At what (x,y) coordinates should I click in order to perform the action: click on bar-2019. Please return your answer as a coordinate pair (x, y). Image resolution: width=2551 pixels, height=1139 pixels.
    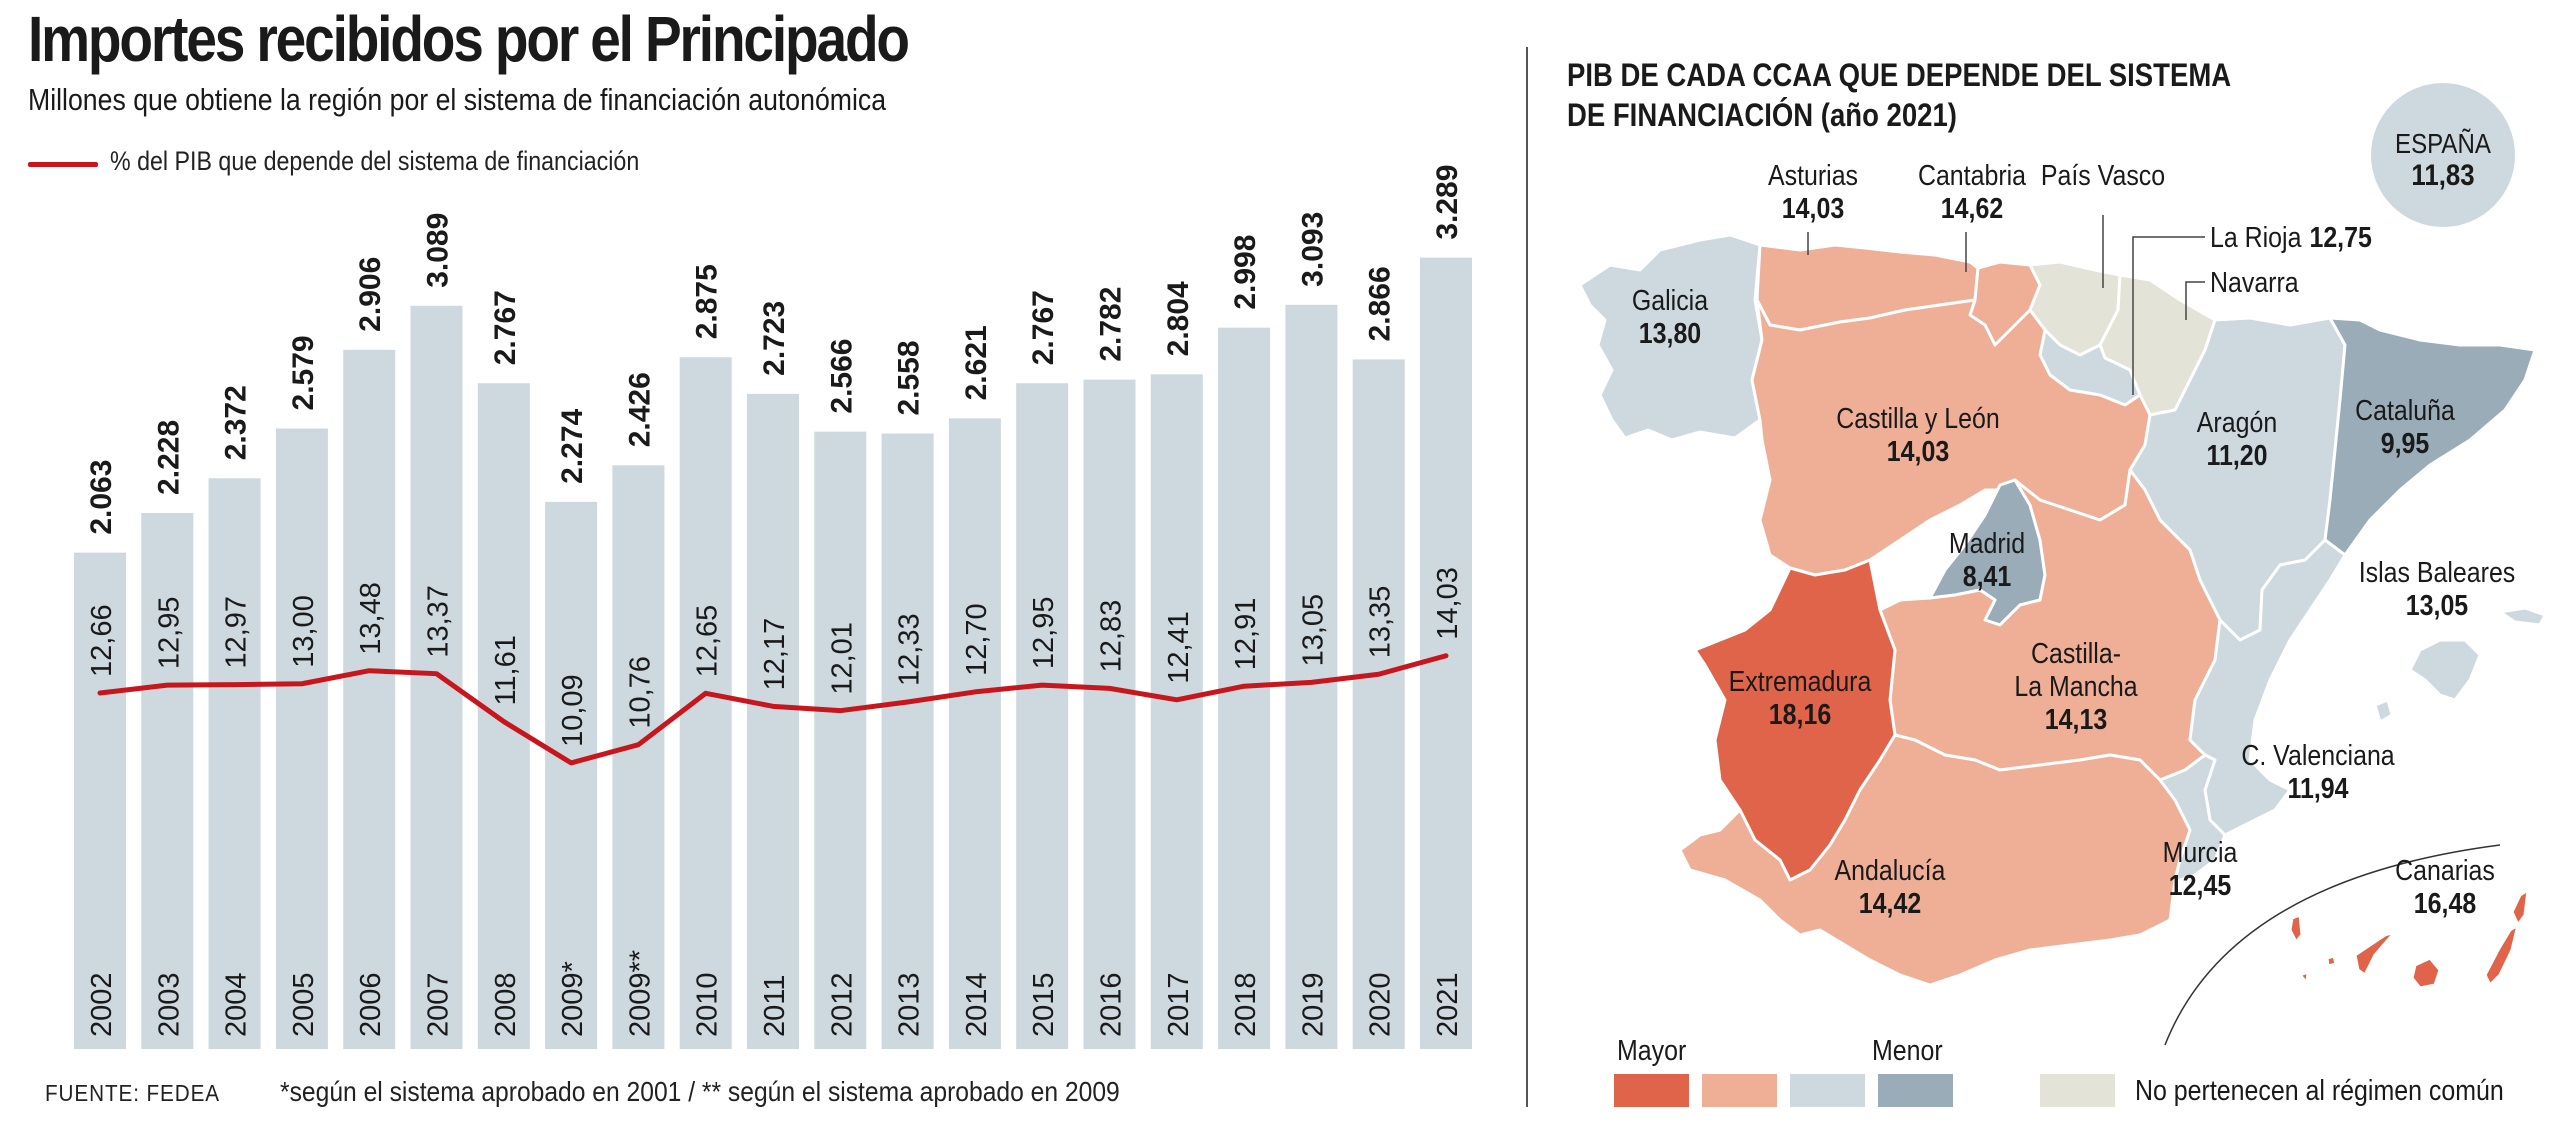
    Looking at the image, I should click on (1311, 676).